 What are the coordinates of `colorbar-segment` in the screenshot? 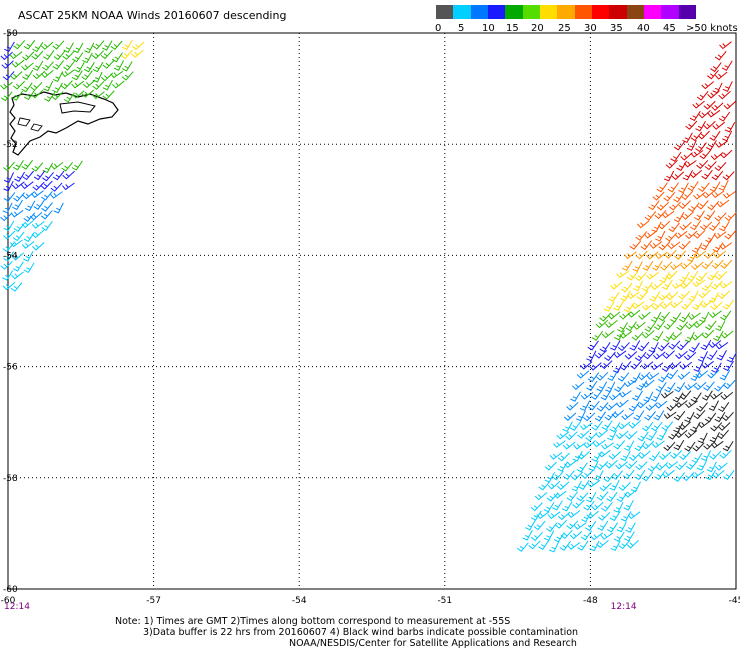 It's located at (635, 12).